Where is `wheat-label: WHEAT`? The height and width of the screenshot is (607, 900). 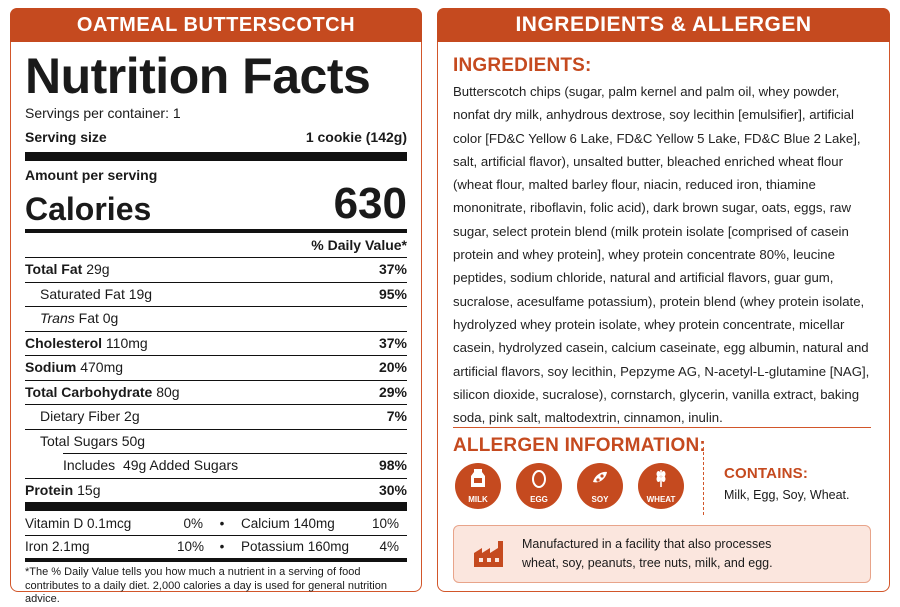 wheat-label: WHEAT is located at coordinates (661, 499).